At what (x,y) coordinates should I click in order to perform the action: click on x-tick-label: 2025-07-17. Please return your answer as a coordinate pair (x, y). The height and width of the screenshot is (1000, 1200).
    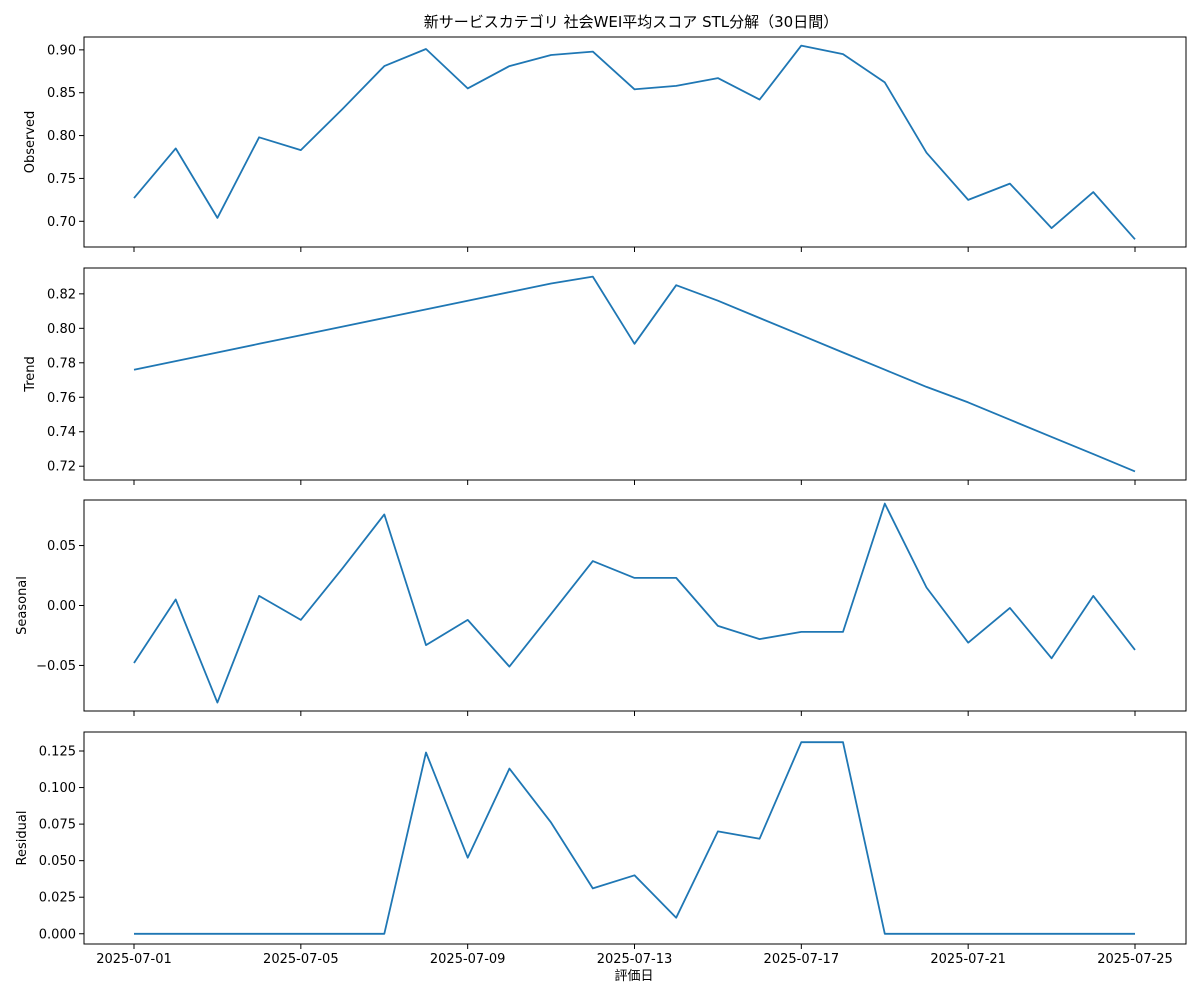
    Looking at the image, I should click on (802, 959).